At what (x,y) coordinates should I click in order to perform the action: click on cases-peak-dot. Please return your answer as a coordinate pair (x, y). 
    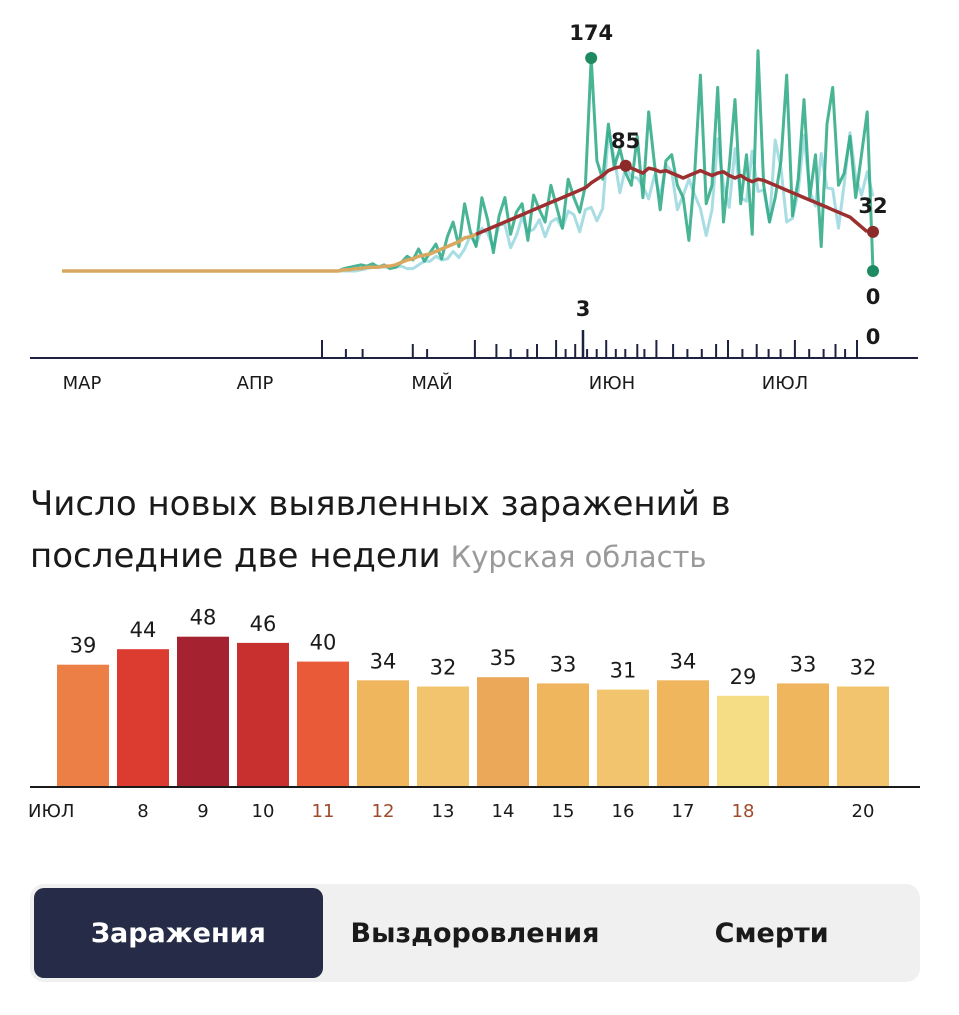
    Looking at the image, I should click on (591, 58).